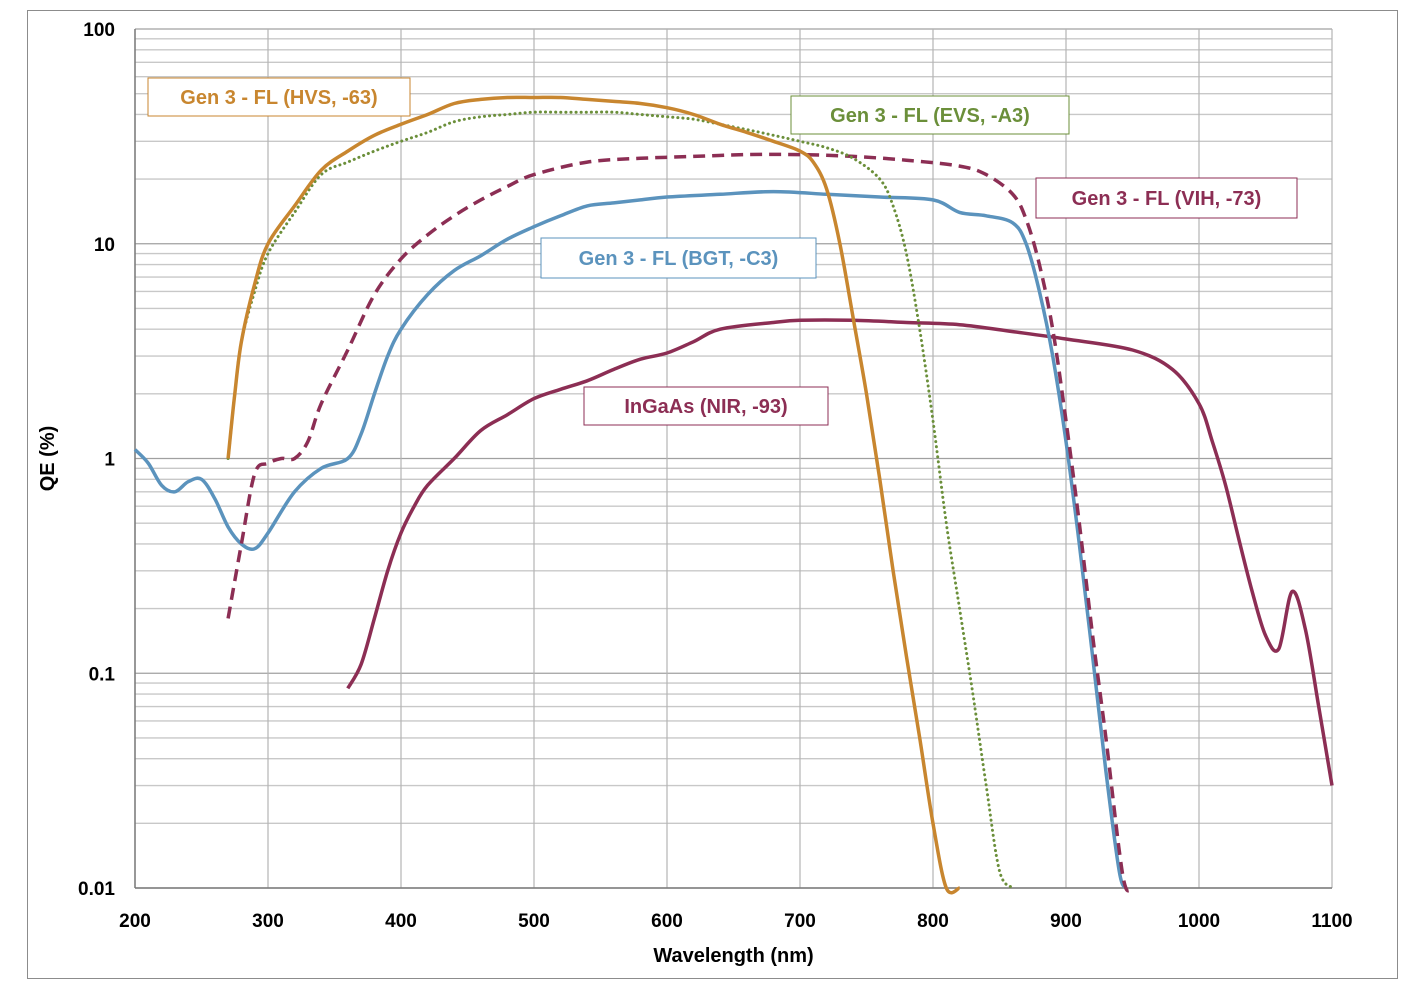 The height and width of the screenshot is (989, 1412). Describe the element at coordinates (800, 921) in the screenshot. I see `x-tick-label: 700` at that location.